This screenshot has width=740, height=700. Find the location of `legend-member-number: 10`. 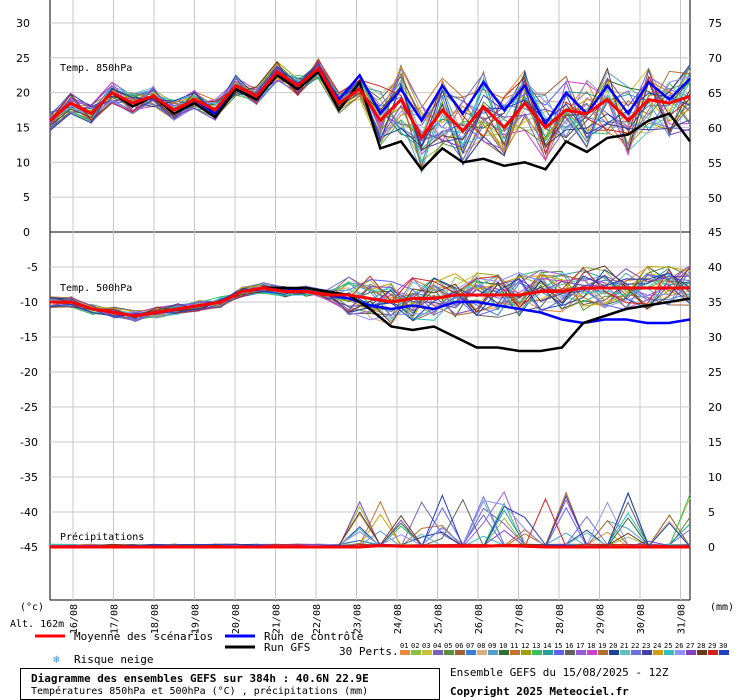

legend-member-number: 10 is located at coordinates (503, 646).